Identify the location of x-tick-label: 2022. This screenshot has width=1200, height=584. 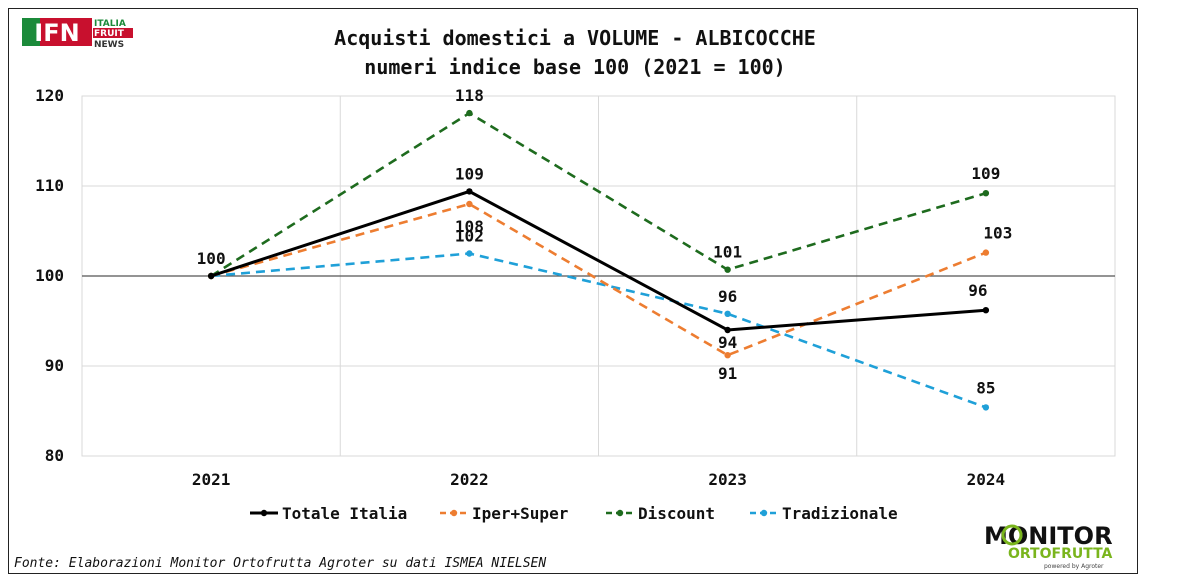
(469, 479).